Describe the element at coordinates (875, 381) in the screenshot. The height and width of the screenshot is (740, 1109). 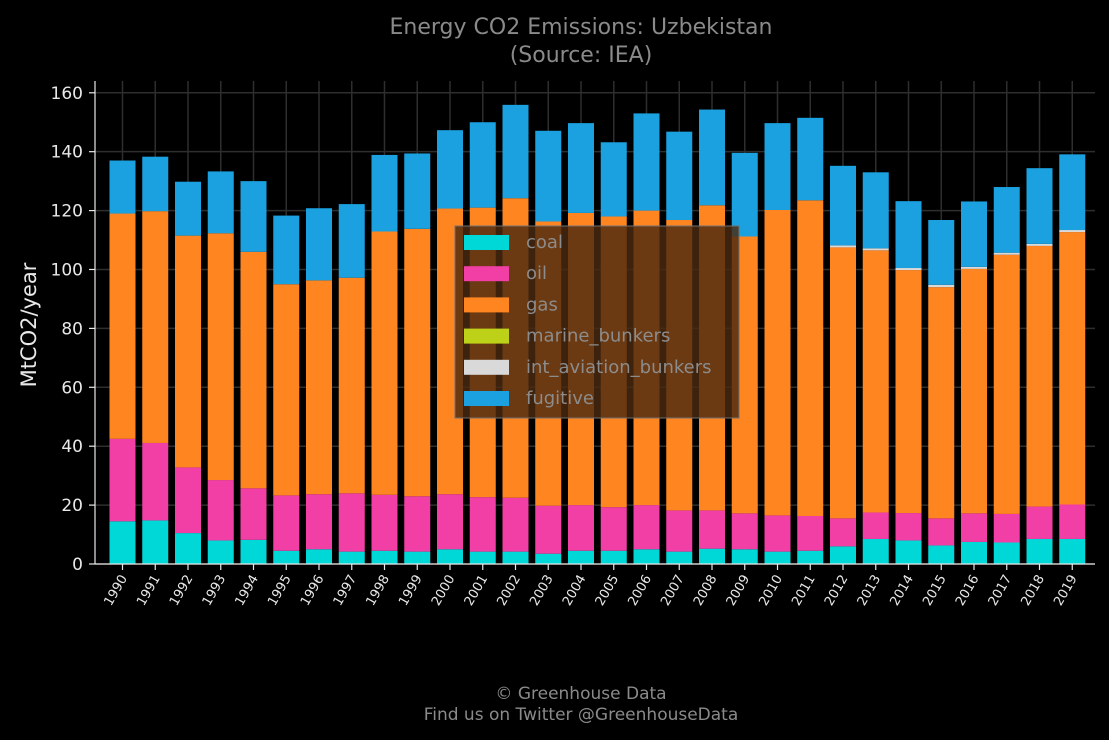
I see `bar-gas-2013` at that location.